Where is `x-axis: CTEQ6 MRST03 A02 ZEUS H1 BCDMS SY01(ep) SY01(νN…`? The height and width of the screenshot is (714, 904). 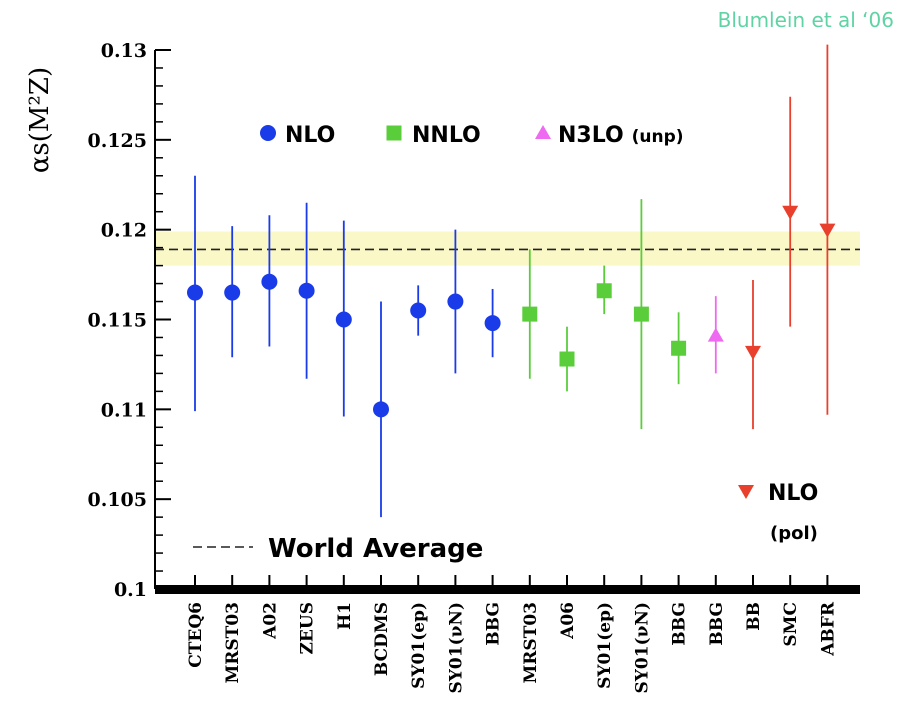 x-axis: CTEQ6 MRST03 A02 ZEUS H1 BCDMS SY01(ep) SY01(νN… is located at coordinates (507, 634).